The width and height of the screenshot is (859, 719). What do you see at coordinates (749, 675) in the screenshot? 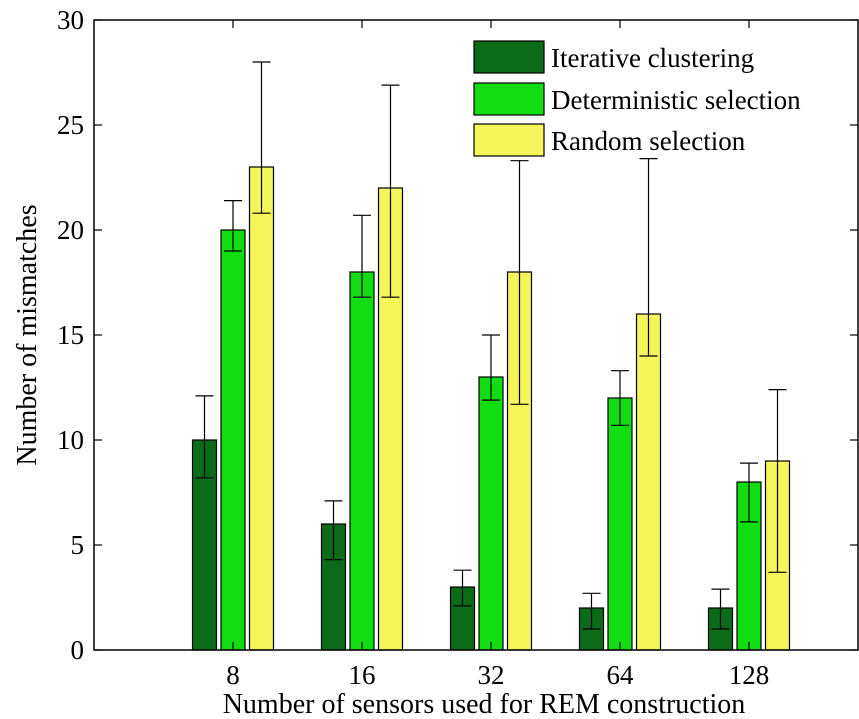
I see `x-tick-label: 128` at bounding box center [749, 675].